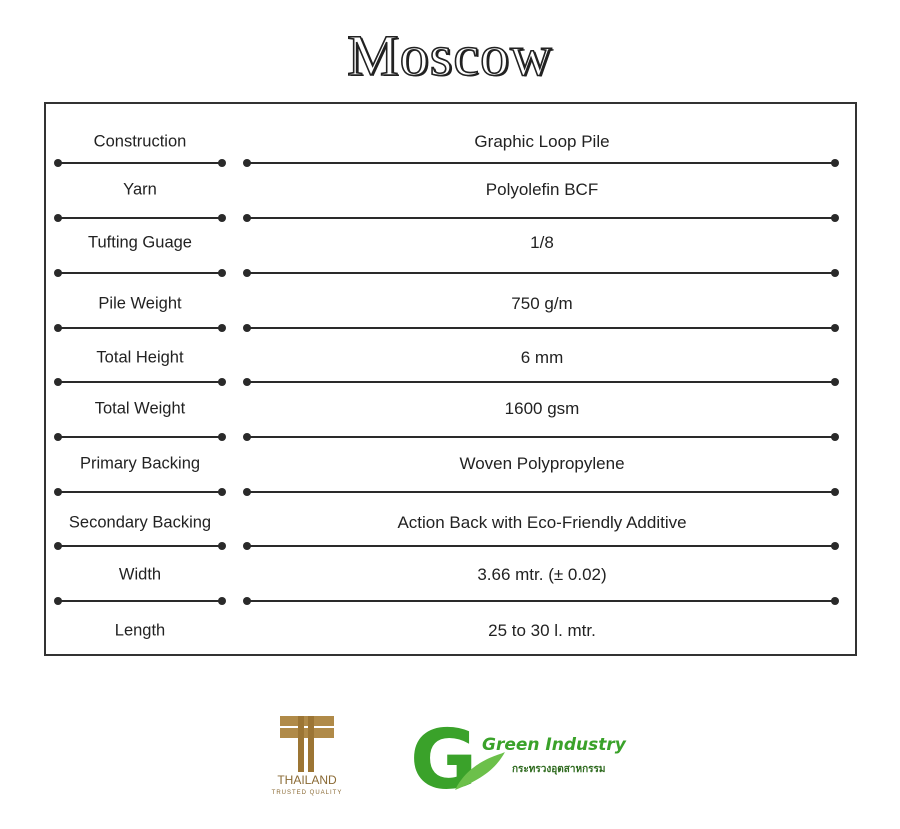 The height and width of the screenshot is (829, 900). Describe the element at coordinates (307, 780) in the screenshot. I see `svg-text: THAILAND` at that location.